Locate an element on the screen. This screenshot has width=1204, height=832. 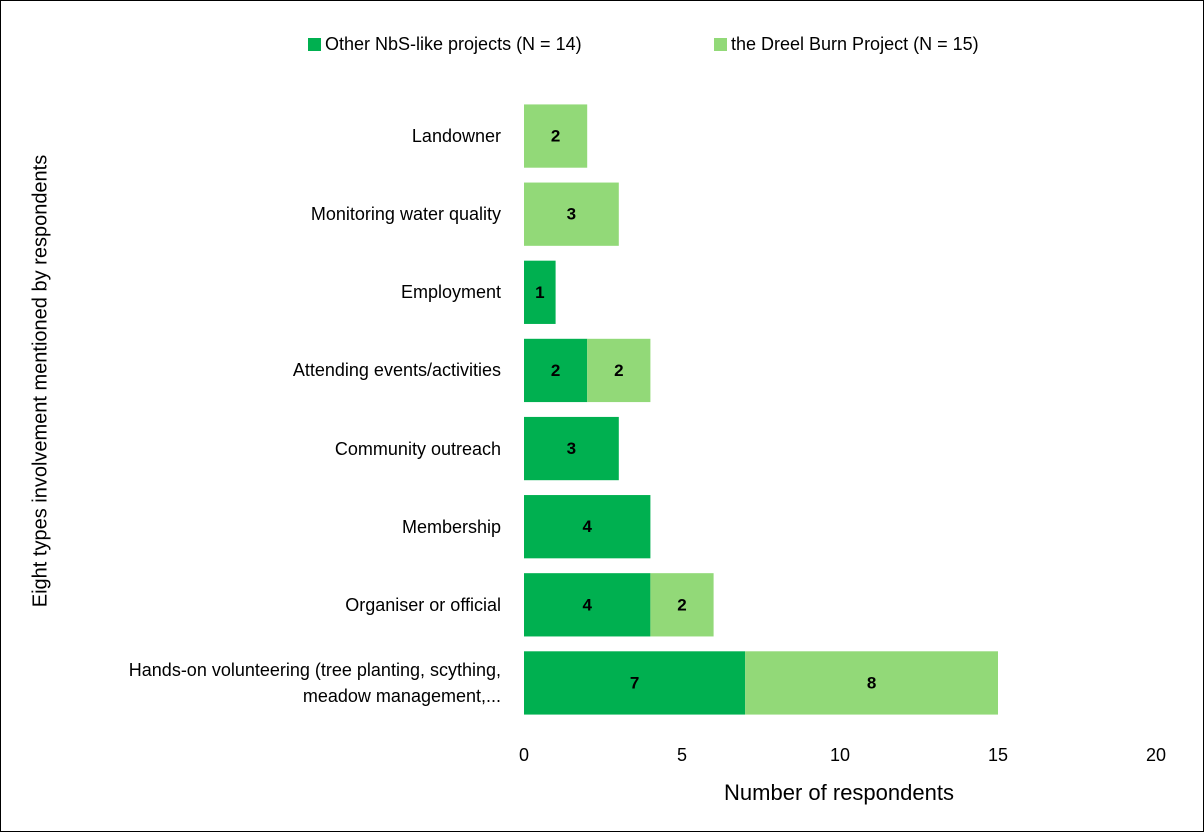
data-label: 1 is located at coordinates (539, 292).